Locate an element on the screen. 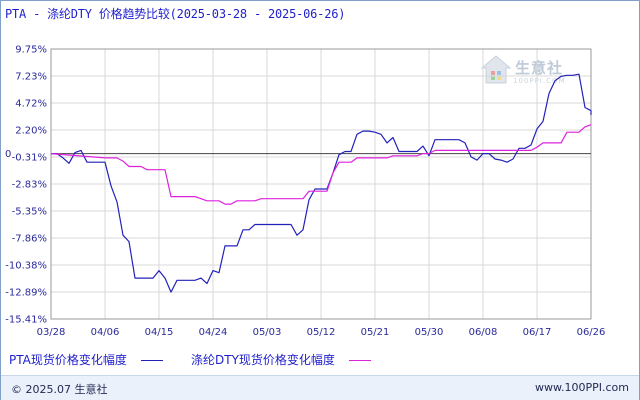 This screenshot has height=400, width=640. x-tick-label: 04/15 is located at coordinates (159, 332).